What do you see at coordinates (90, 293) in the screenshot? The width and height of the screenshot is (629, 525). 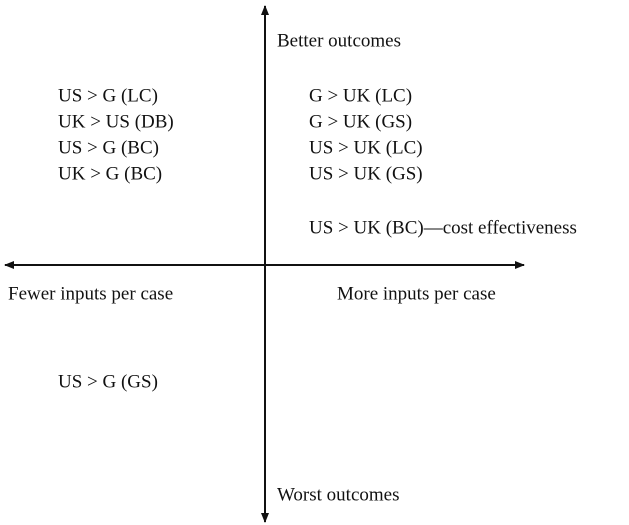 I see `axis-label: Fewer inputs per case` at bounding box center [90, 293].